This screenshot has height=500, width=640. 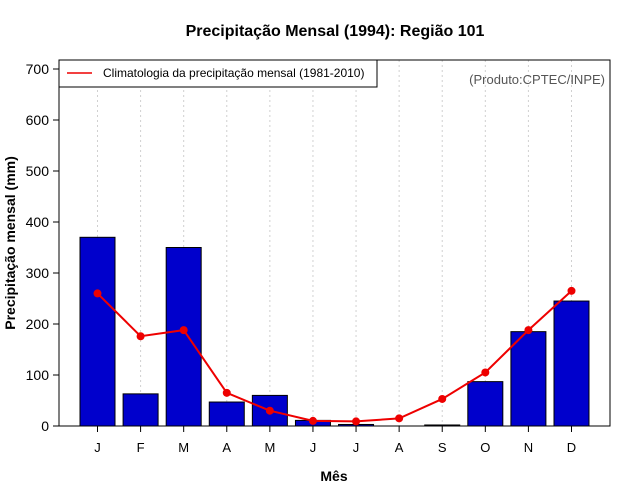 What do you see at coordinates (38, 375) in the screenshot?
I see `y-tick-label: 100` at bounding box center [38, 375].